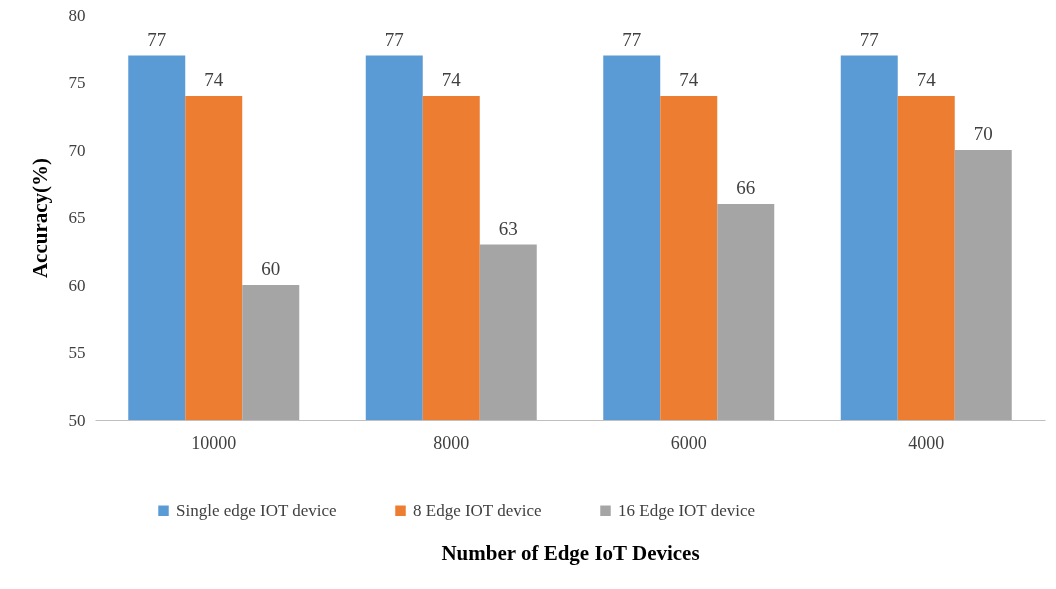  What do you see at coordinates (570, 552) in the screenshot?
I see `x-axis-title: Number of Edge IoT Devices` at bounding box center [570, 552].